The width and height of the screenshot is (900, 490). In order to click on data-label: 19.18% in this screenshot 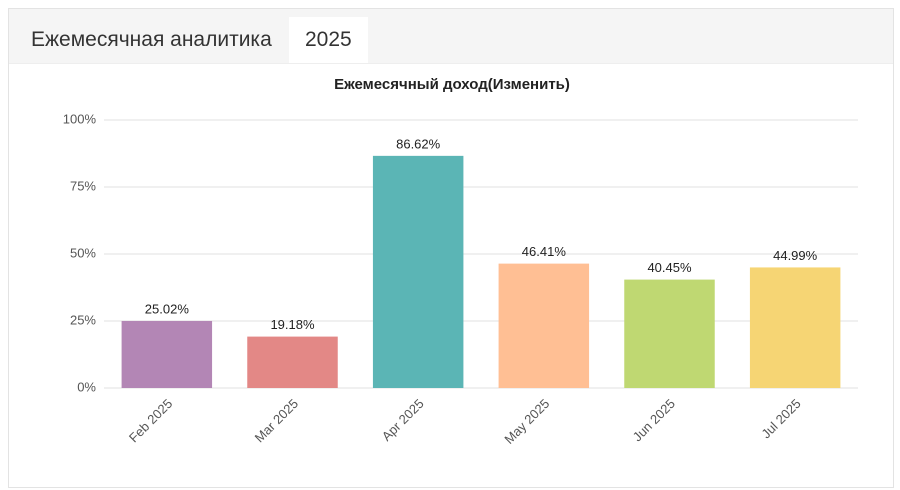, I will do `click(292, 324)`.